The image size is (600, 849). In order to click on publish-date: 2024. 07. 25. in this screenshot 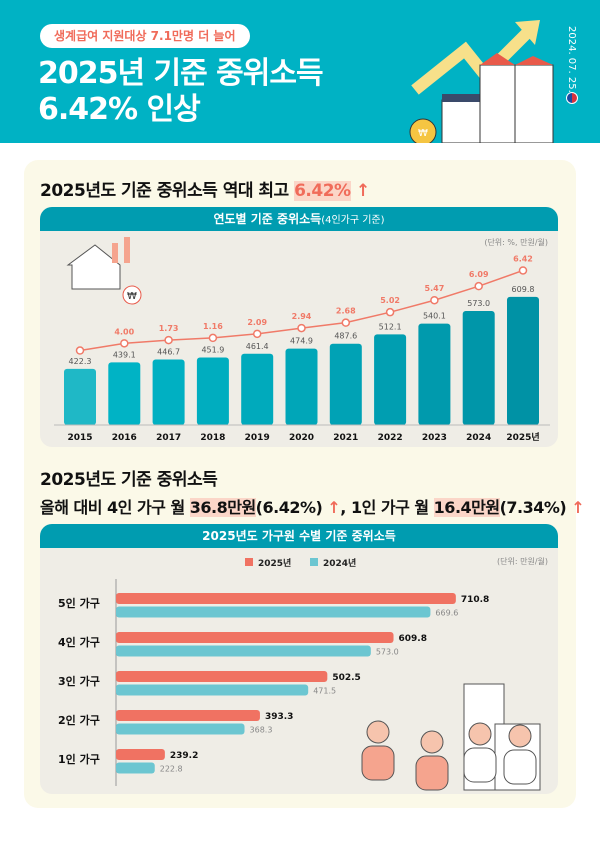, I will do `click(571, 59)`.